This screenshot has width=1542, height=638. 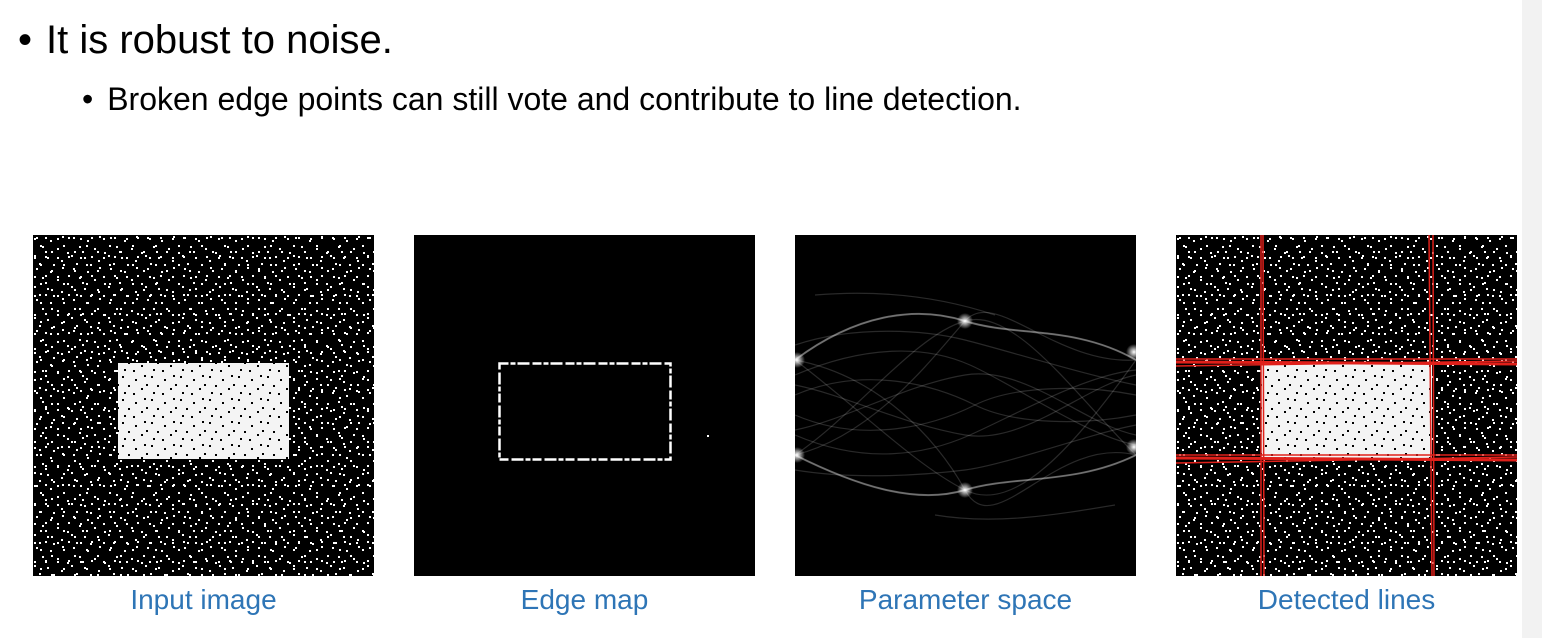 I want to click on detected-lines-panel, so click(x=1346, y=405).